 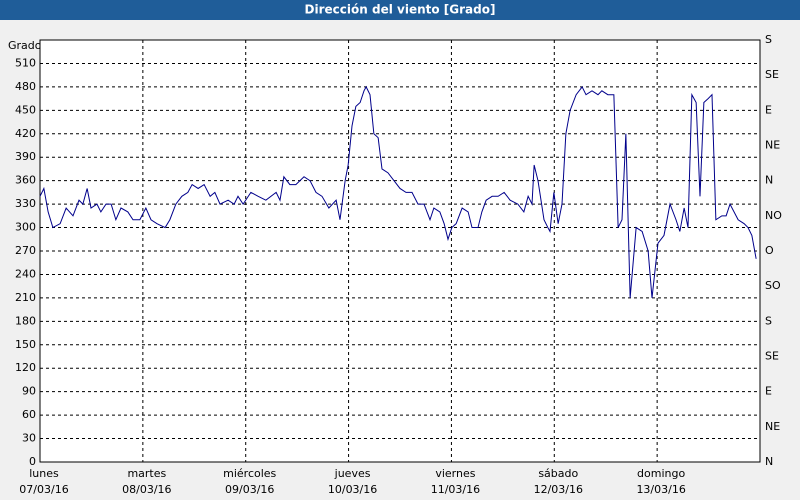 What do you see at coordinates (29, 438) in the screenshot?
I see `y-tick-label: 30` at bounding box center [29, 438].